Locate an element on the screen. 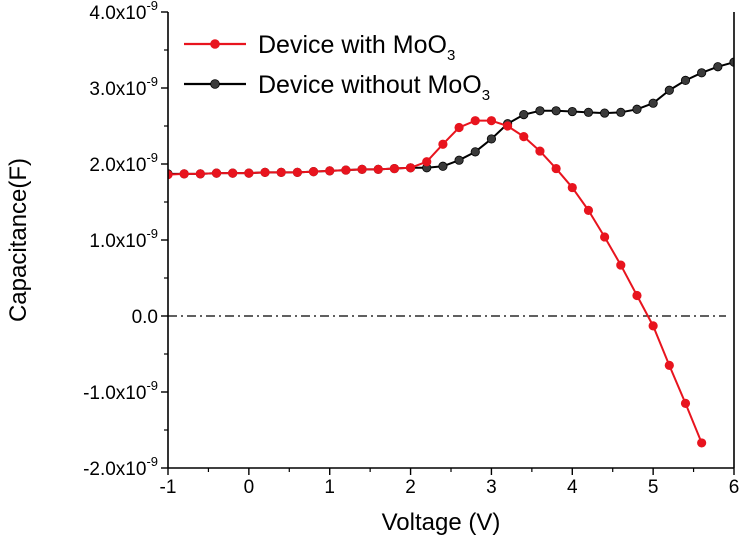 This screenshot has height=536, width=742. x-tick-label: 0 is located at coordinates (249, 487).